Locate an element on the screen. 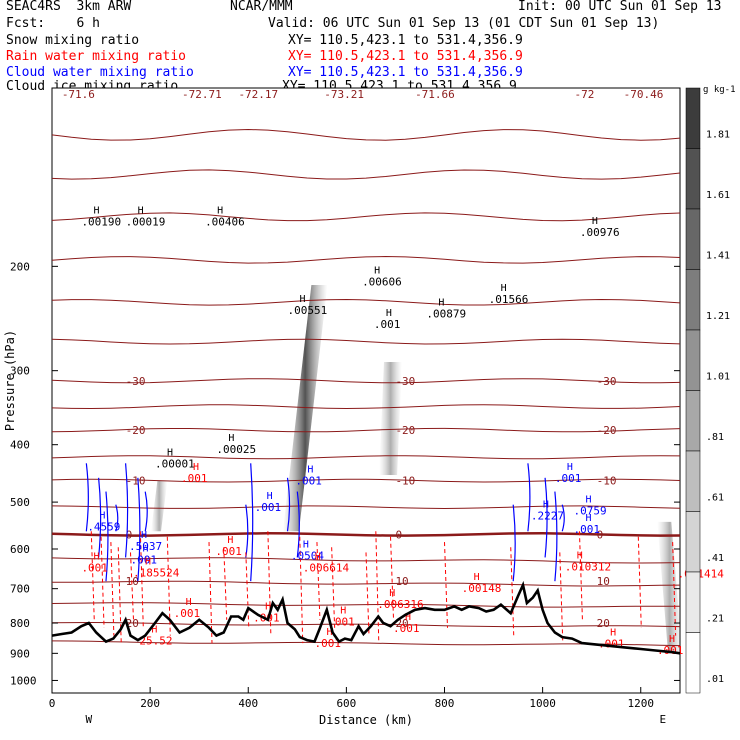  colorbar-label: .61 is located at coordinates (715, 498).